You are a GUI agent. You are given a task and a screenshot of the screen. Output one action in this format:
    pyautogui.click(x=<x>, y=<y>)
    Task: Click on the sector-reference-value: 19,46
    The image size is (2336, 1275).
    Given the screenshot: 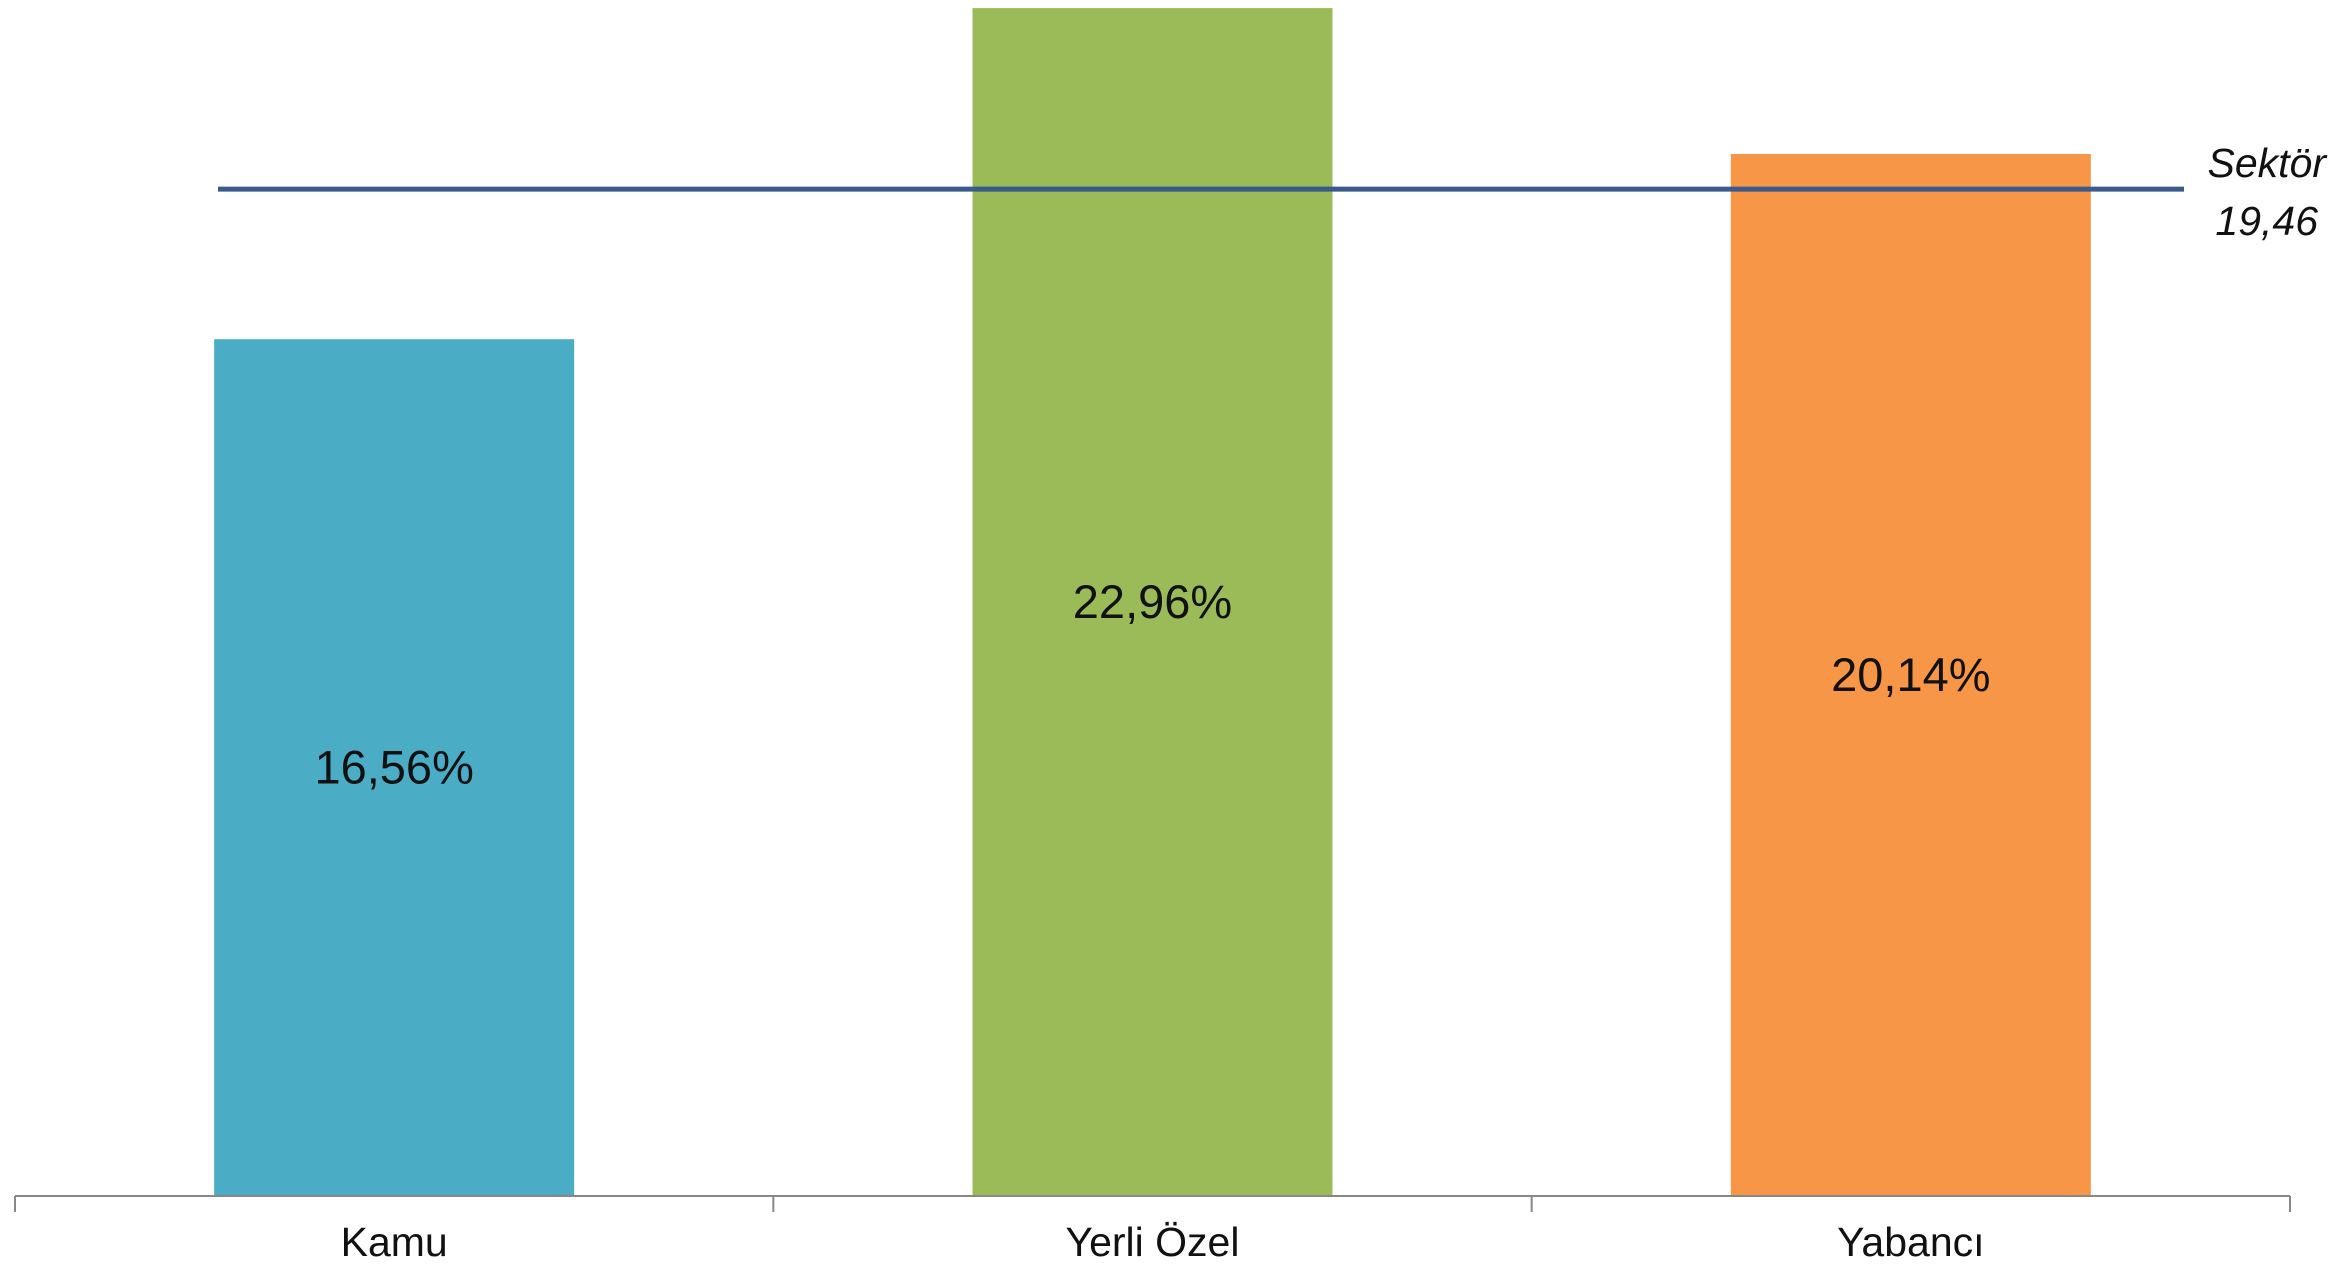 What is the action you would take?
    pyautogui.click(x=2266, y=221)
    